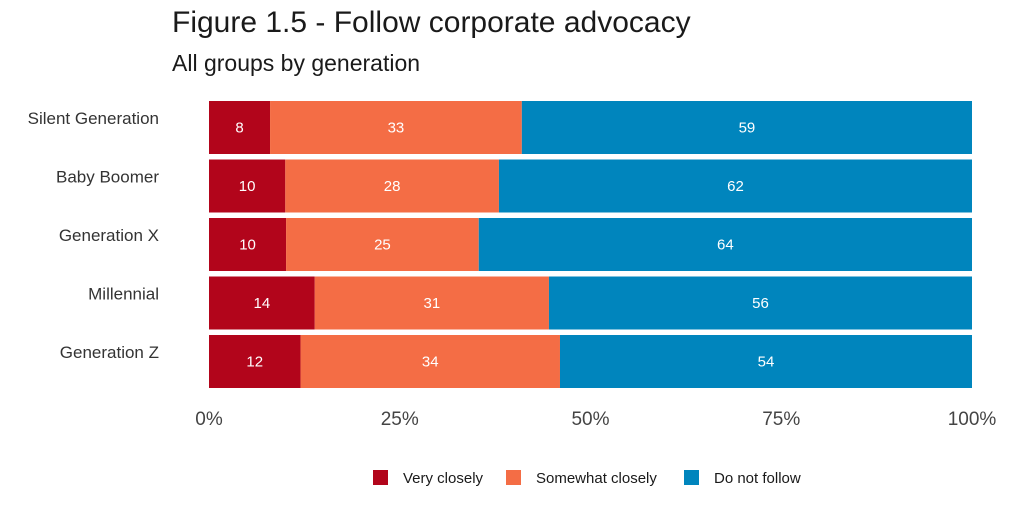  I want to click on data-label: 62, so click(735, 186).